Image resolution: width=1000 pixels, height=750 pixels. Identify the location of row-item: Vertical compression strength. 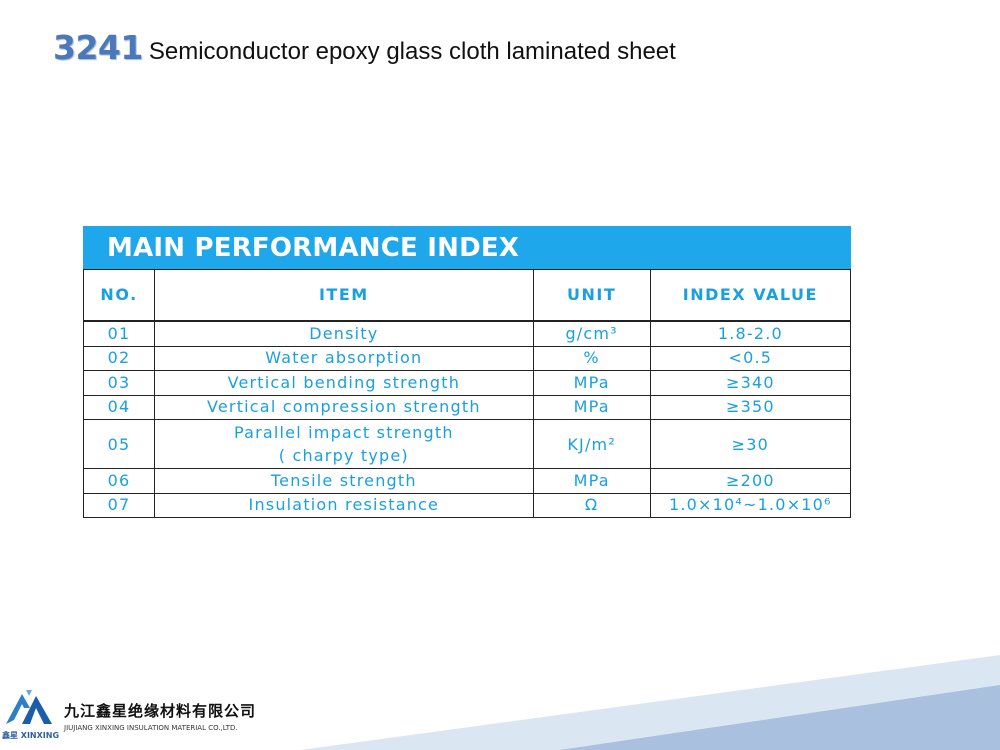
(344, 407).